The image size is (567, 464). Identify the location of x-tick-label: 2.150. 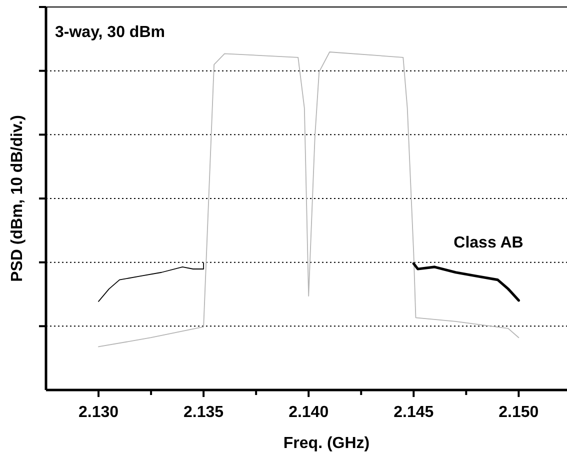
(518, 412).